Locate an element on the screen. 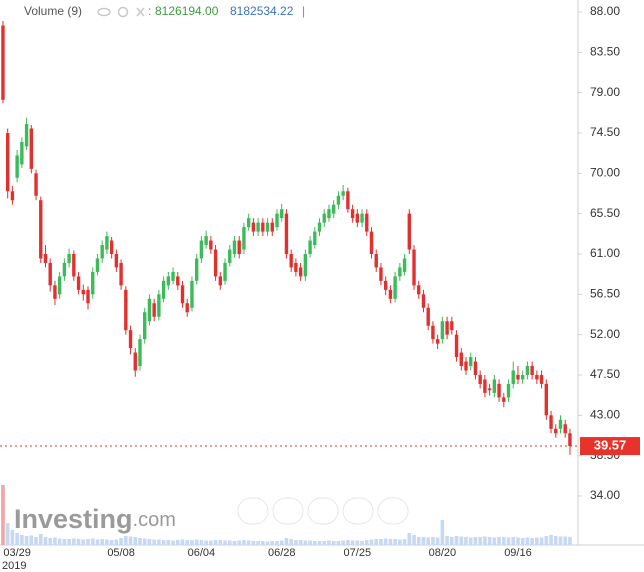 The height and width of the screenshot is (572, 644). gear-icon is located at coordinates (123, 12).